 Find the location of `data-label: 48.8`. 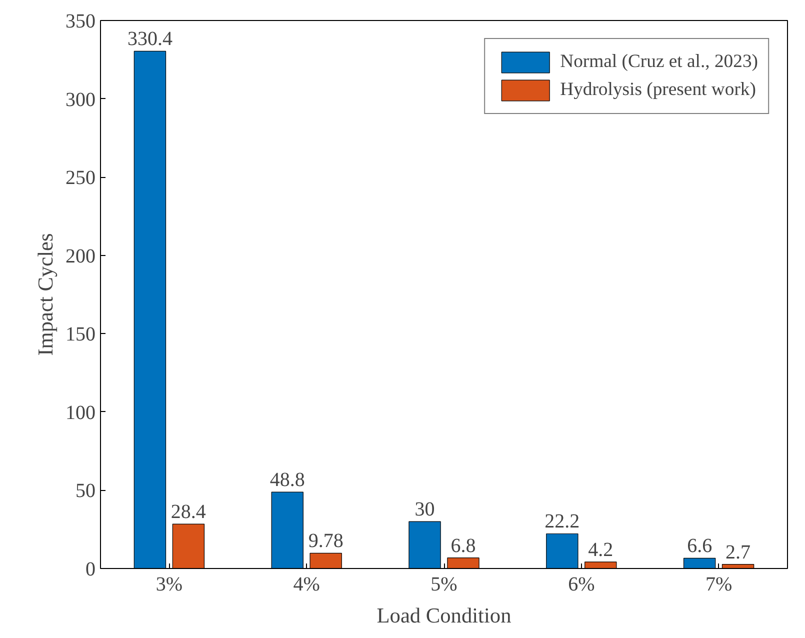

data-label: 48.8 is located at coordinates (287, 480).